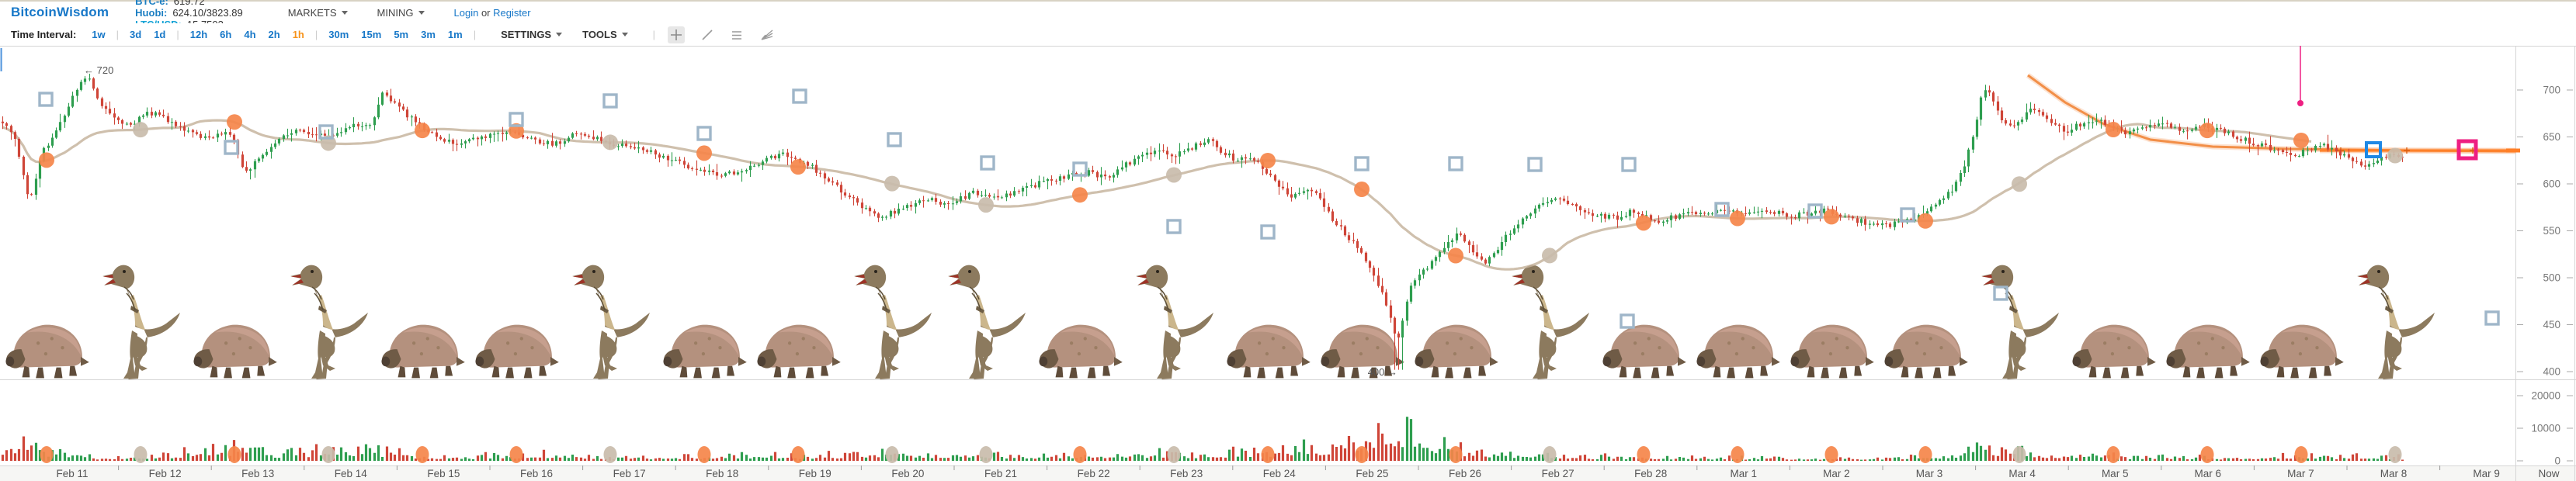 The height and width of the screenshot is (481, 2576). I want to click on cursor-artifact, so click(1, 59).